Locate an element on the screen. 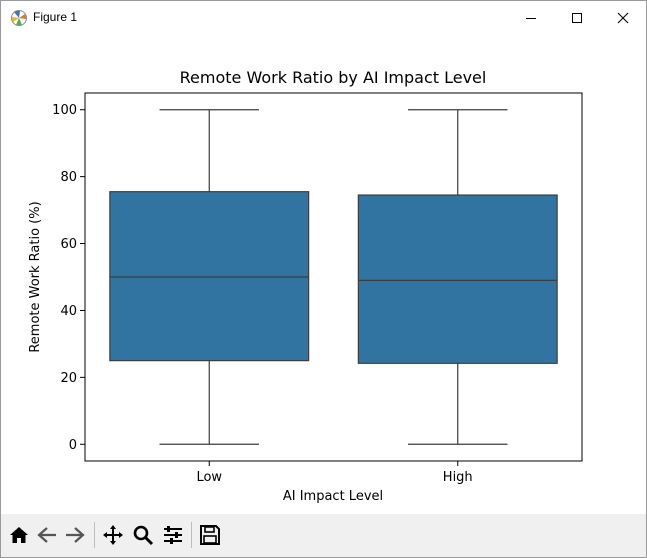  y-tick-label: 100 is located at coordinates (64, 110).